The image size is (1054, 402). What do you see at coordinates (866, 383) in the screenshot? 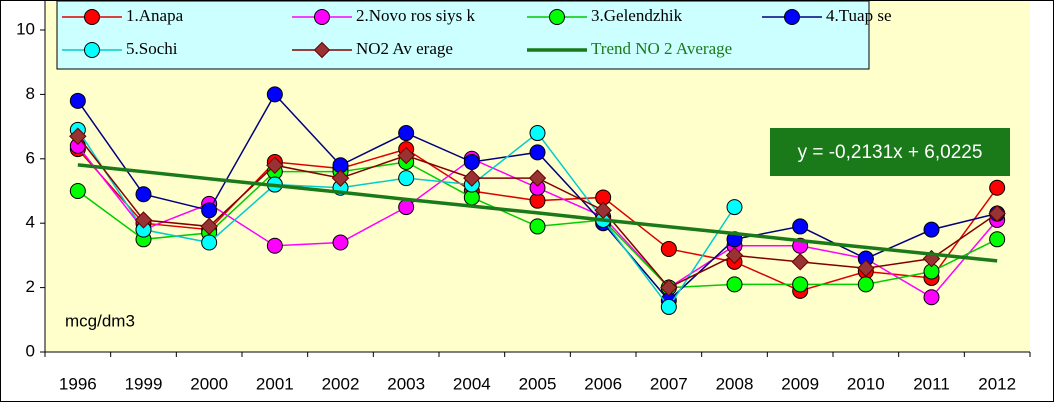
I see `x-tick-label: 2010` at bounding box center [866, 383].